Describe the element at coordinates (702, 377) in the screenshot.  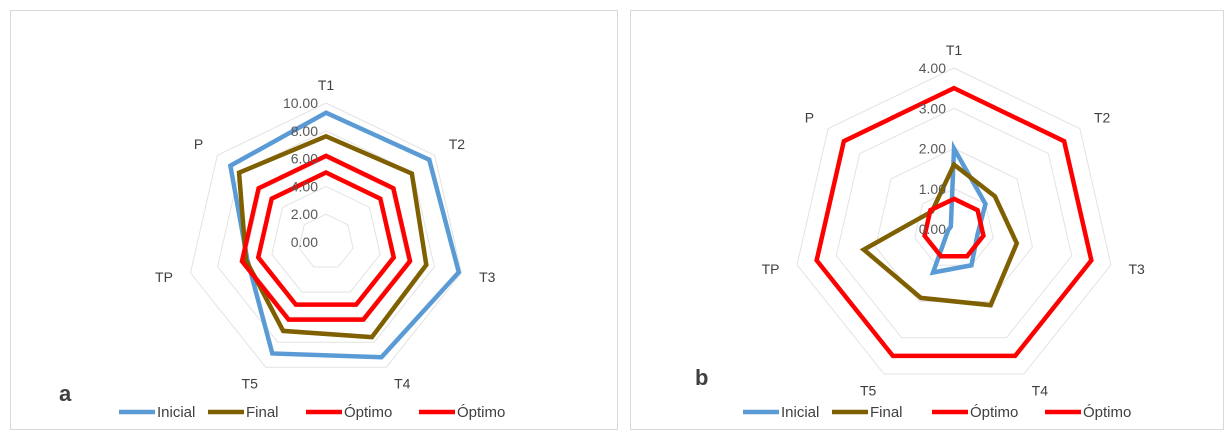
I see `panel-label-b: b` at that location.